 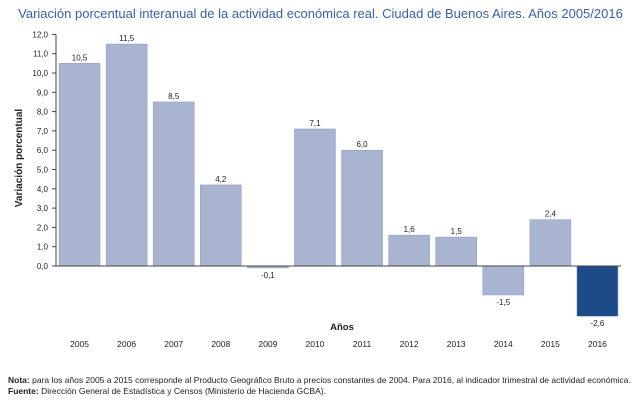 What do you see at coordinates (342, 327) in the screenshot?
I see `x-axis-title: Años` at bounding box center [342, 327].